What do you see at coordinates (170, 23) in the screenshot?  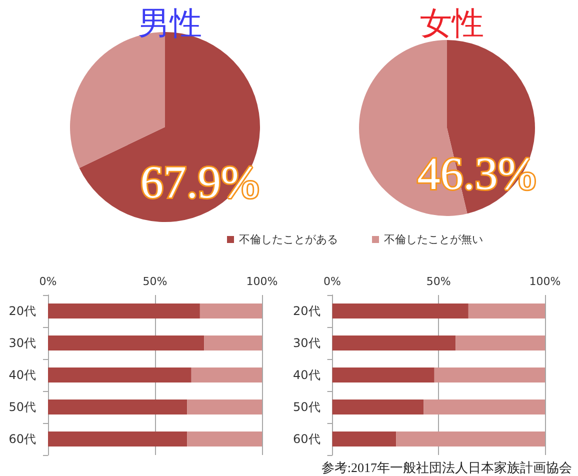 I see `slice-label: 男性` at bounding box center [170, 23].